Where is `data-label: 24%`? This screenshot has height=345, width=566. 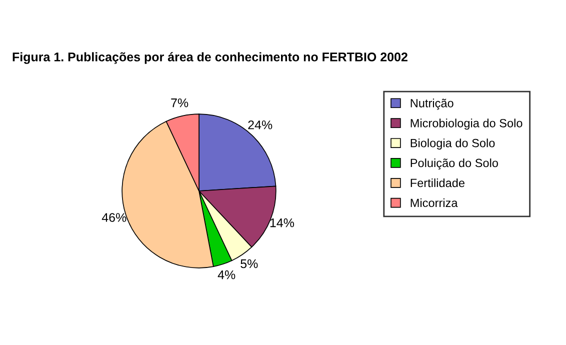
data-label: 24% is located at coordinates (260, 125).